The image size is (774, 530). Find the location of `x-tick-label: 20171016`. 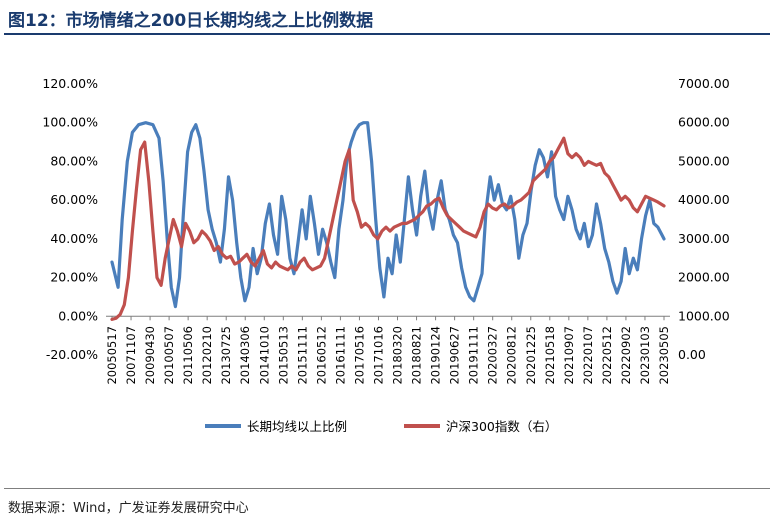

x-tick-label: 20171016 is located at coordinates (378, 355).